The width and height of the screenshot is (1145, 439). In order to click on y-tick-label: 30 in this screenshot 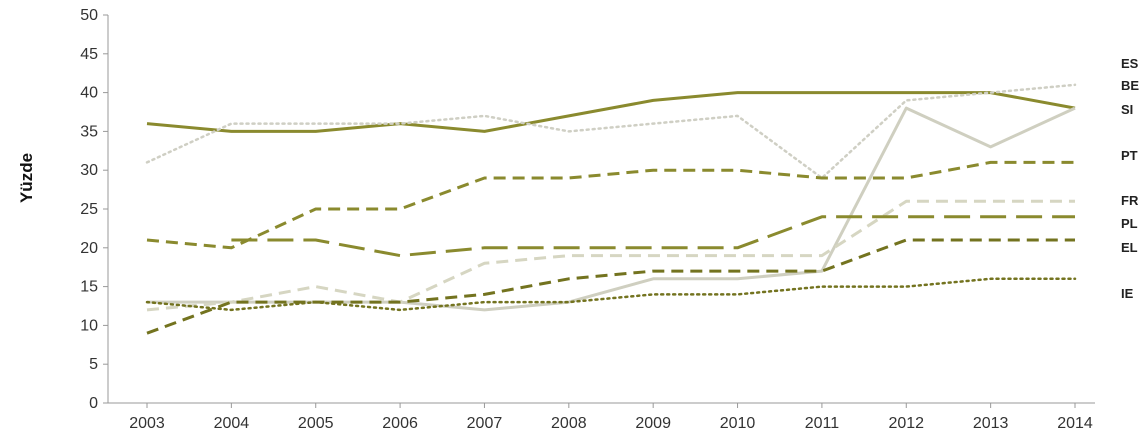, I will do `click(89, 170)`.